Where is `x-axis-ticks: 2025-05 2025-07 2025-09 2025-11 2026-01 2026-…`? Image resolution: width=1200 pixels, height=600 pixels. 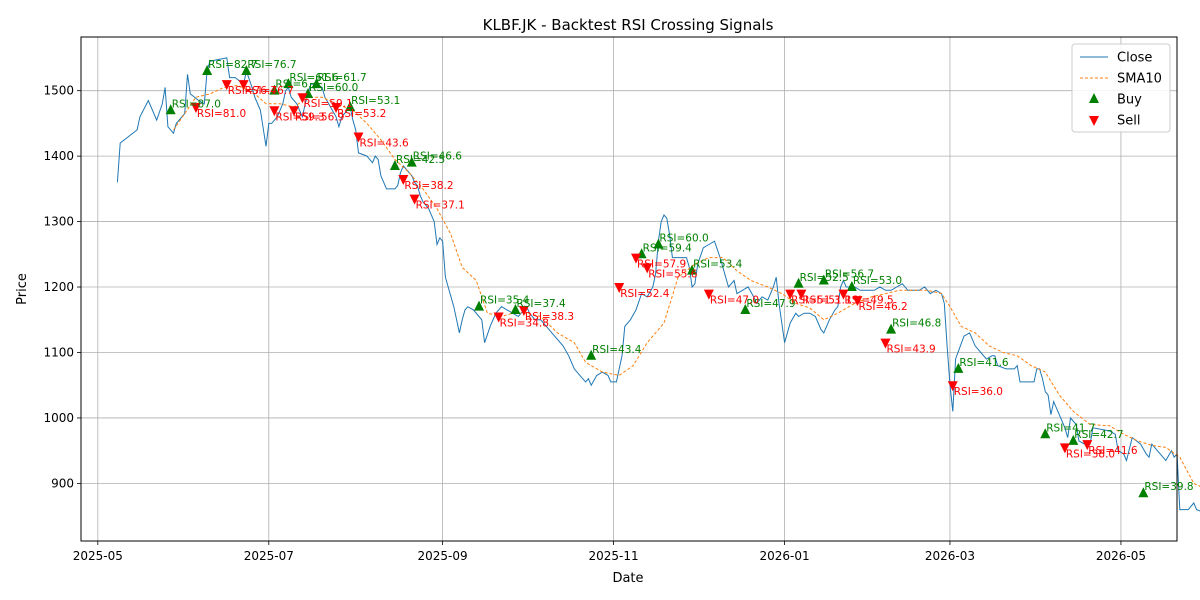 x-axis-ticks: 2025-05 2025-07 2025-09 2025-11 2026-01 2026-… is located at coordinates (609, 552).